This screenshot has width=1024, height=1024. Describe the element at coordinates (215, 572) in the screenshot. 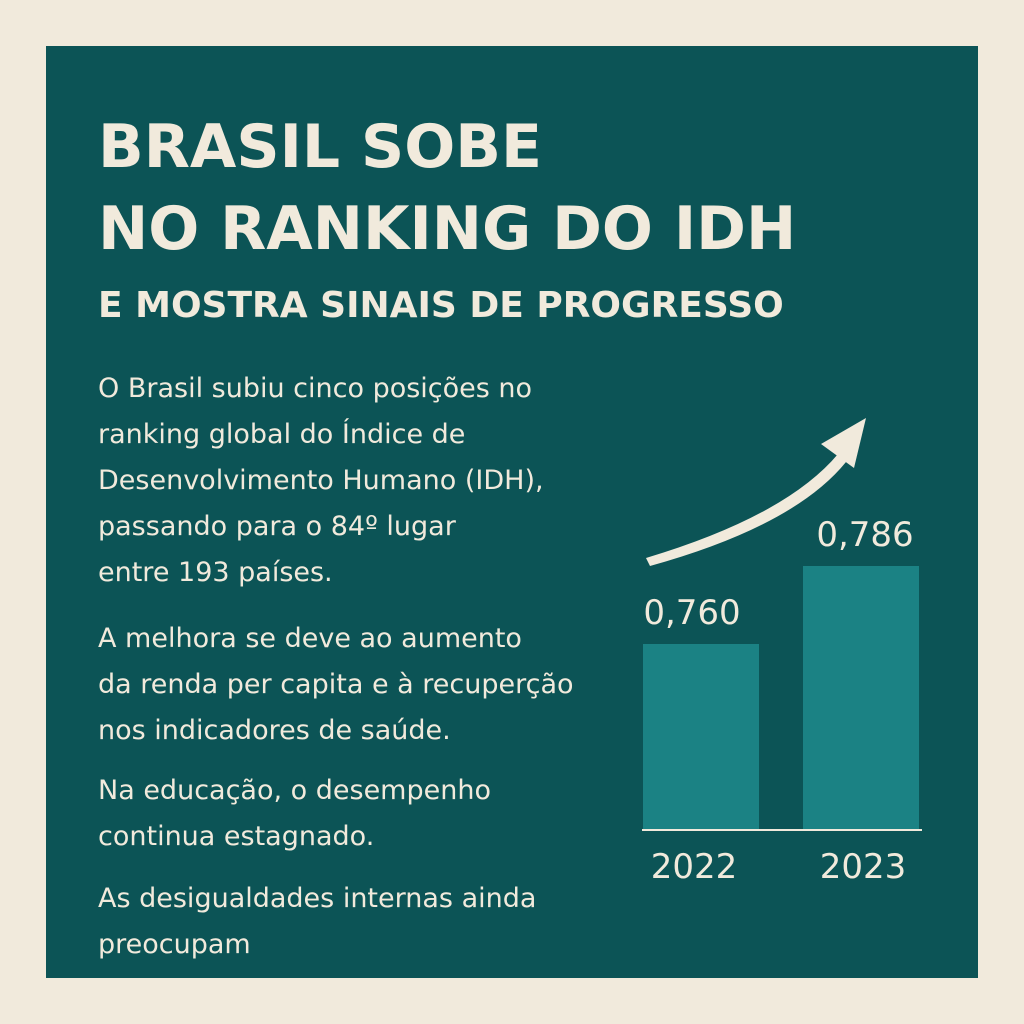

I see `paragraph-line: entre 193 países.` at that location.